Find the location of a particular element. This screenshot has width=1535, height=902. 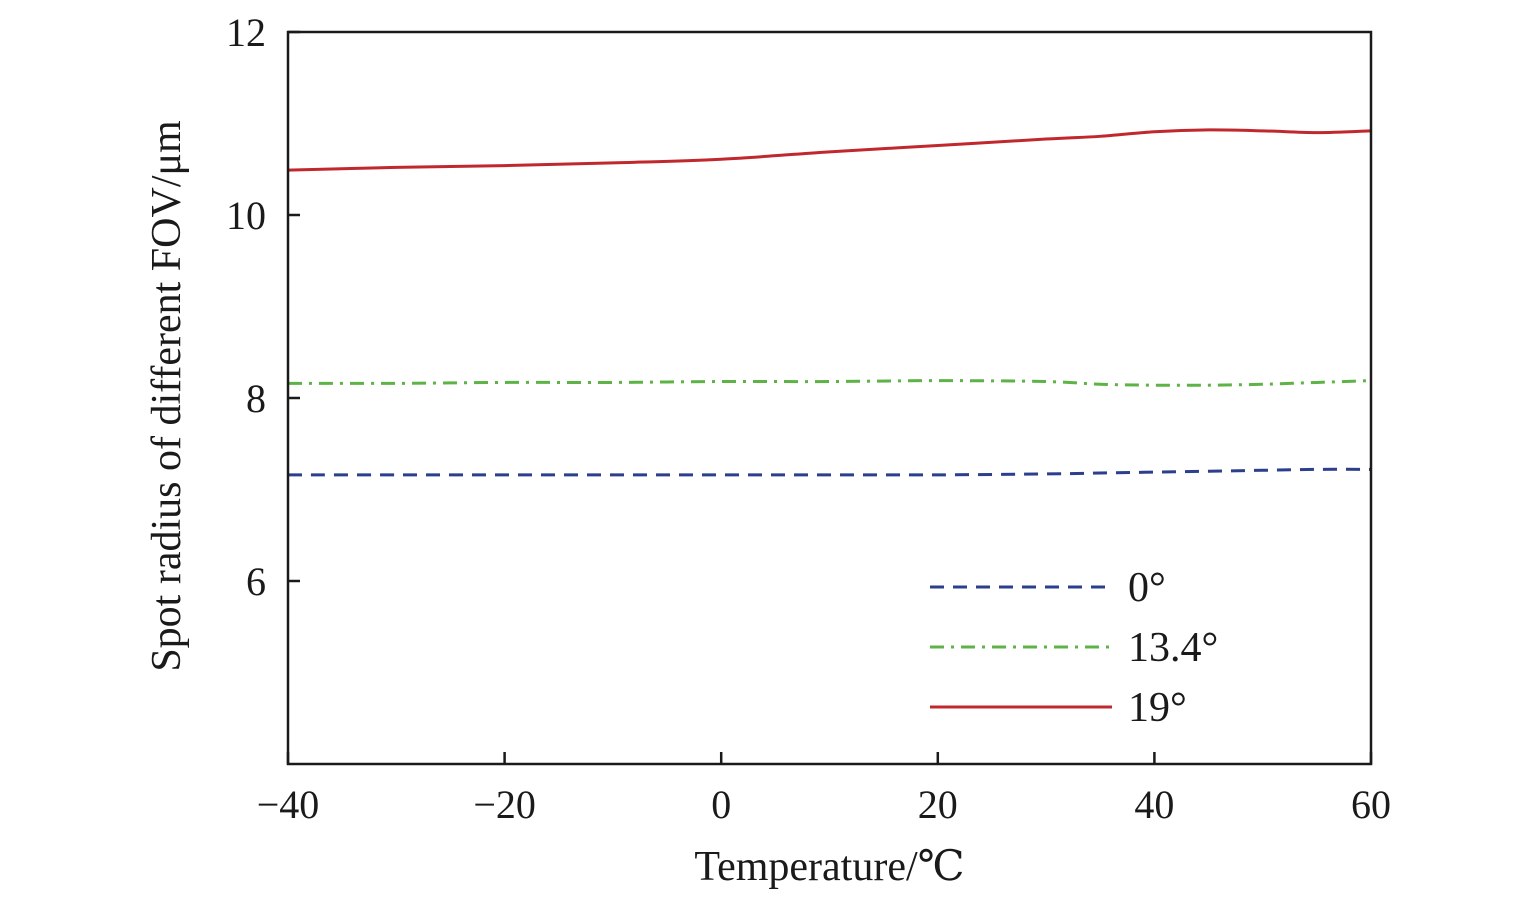

y-tick-label: 8 is located at coordinates (256, 398).